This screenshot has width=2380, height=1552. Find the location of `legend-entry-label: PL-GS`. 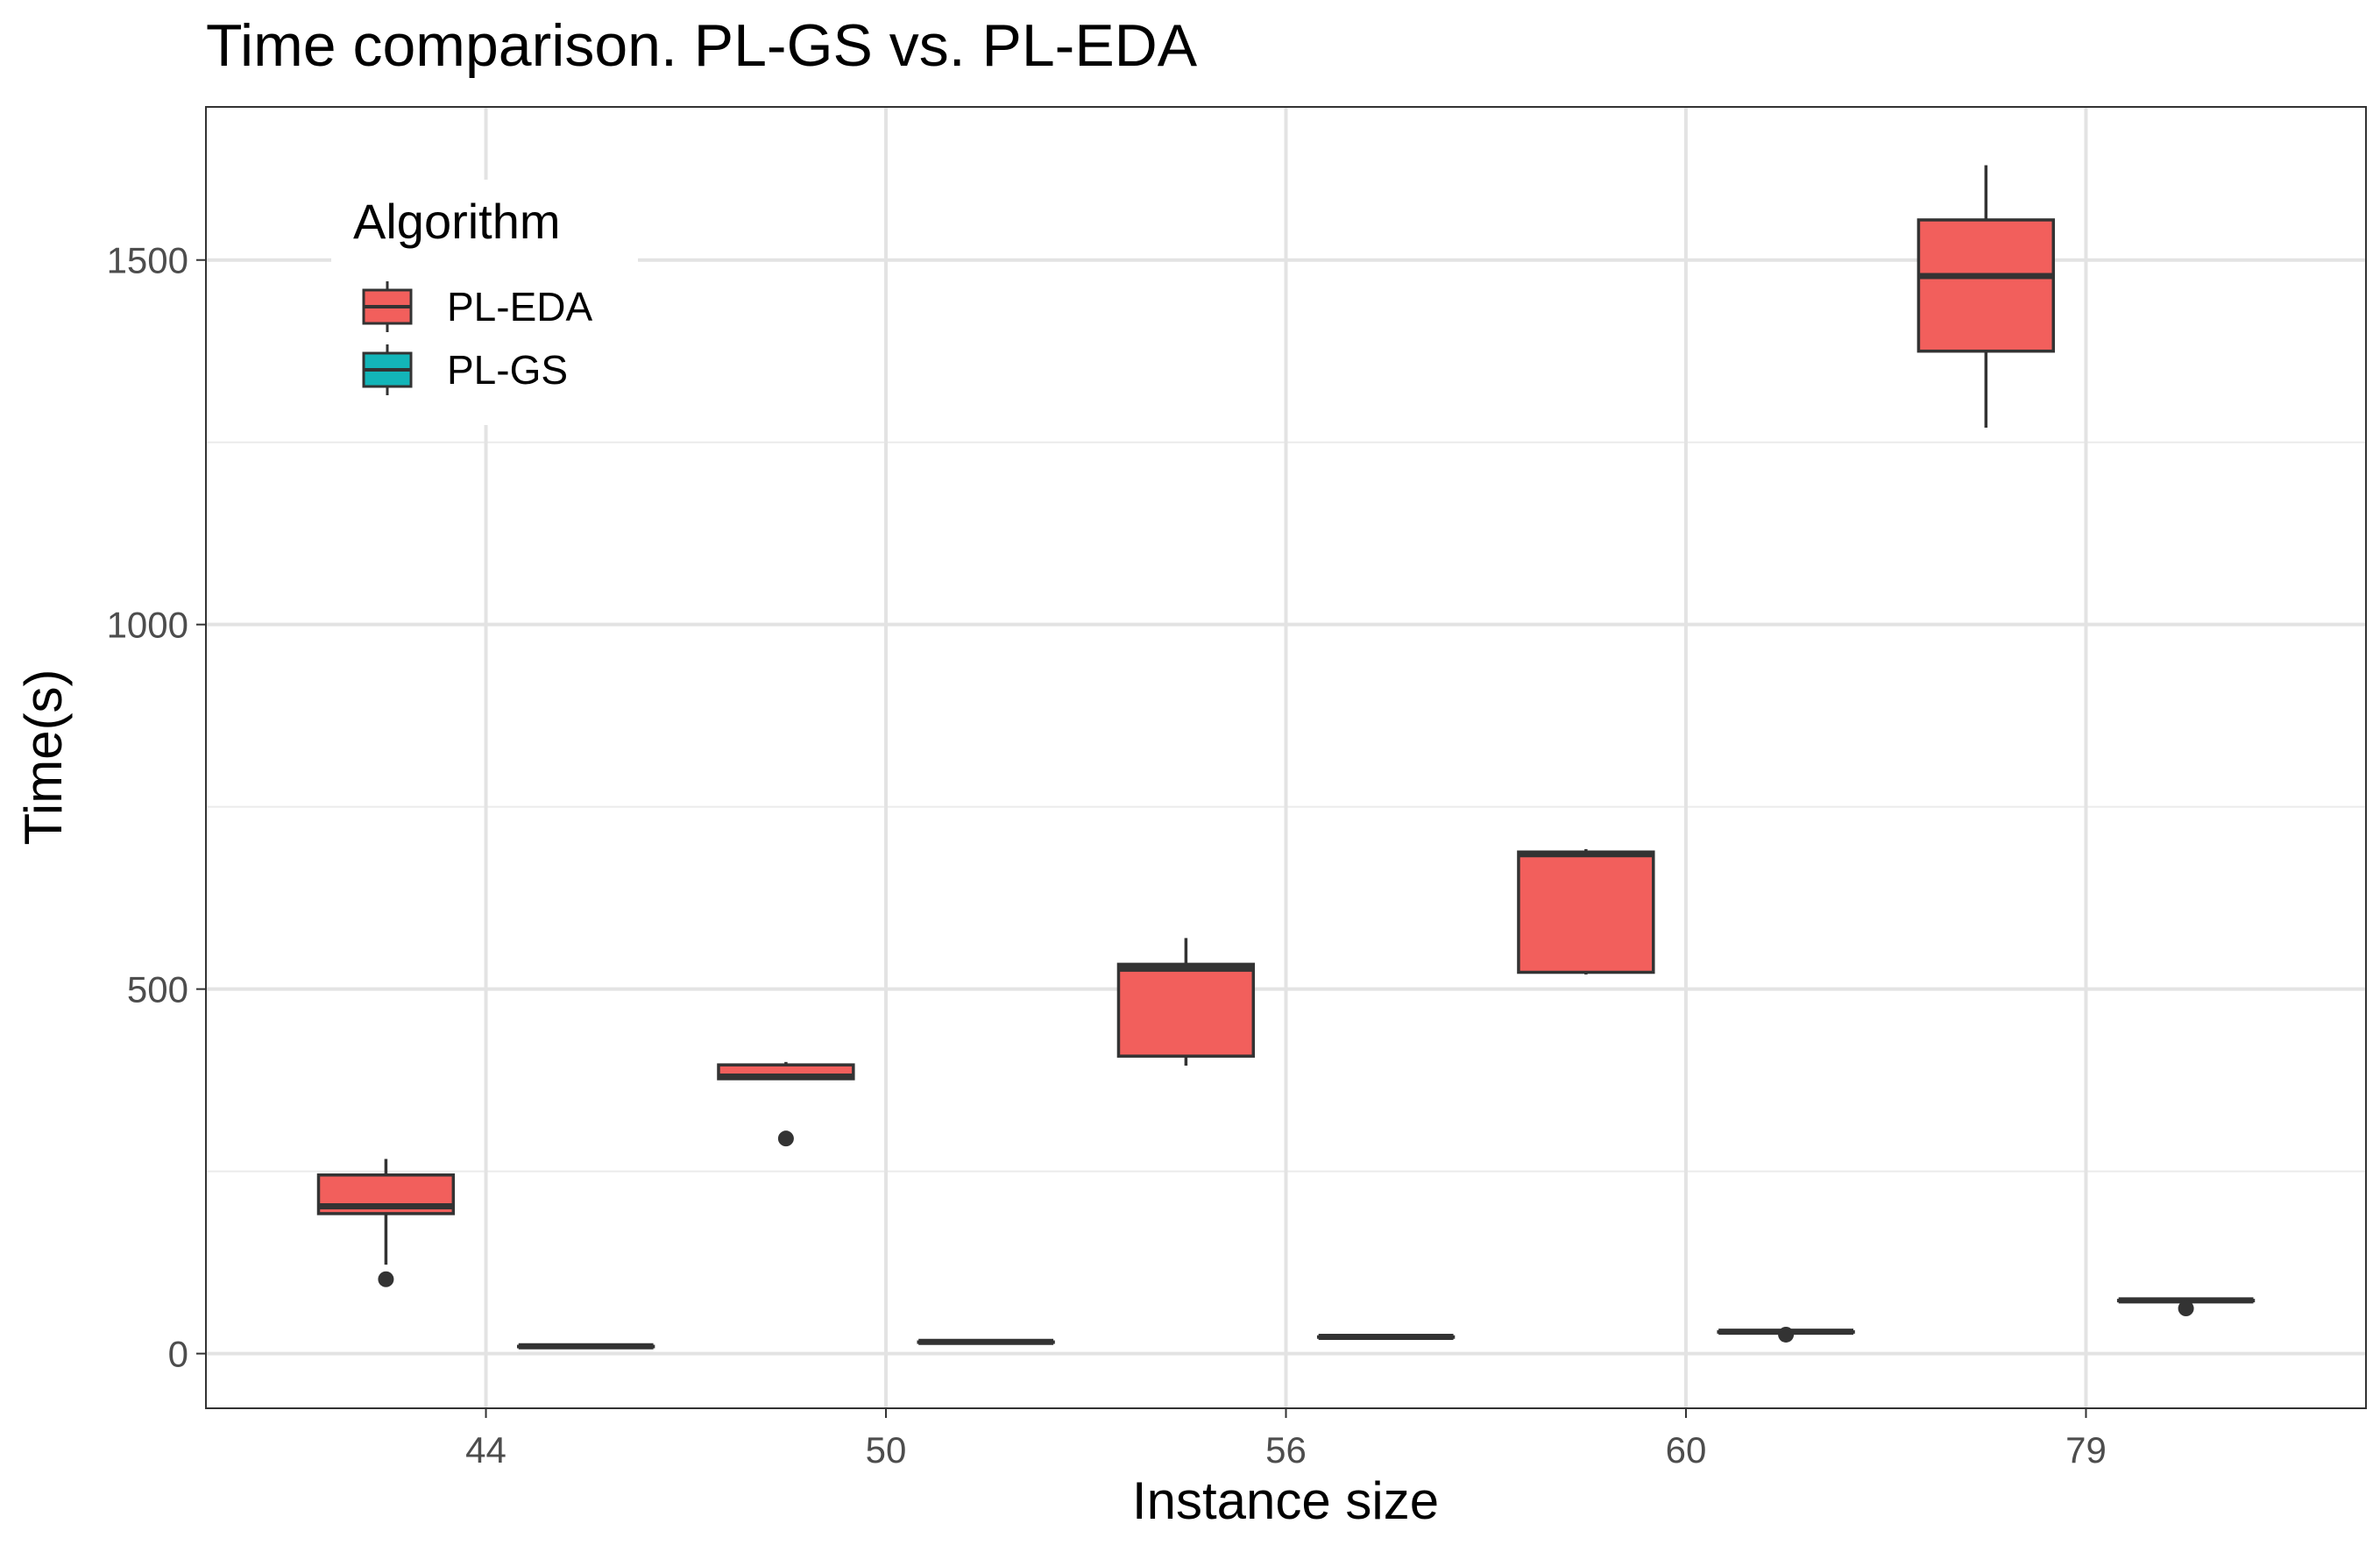

legend-entry-label: PL-GS is located at coordinates (507, 370).